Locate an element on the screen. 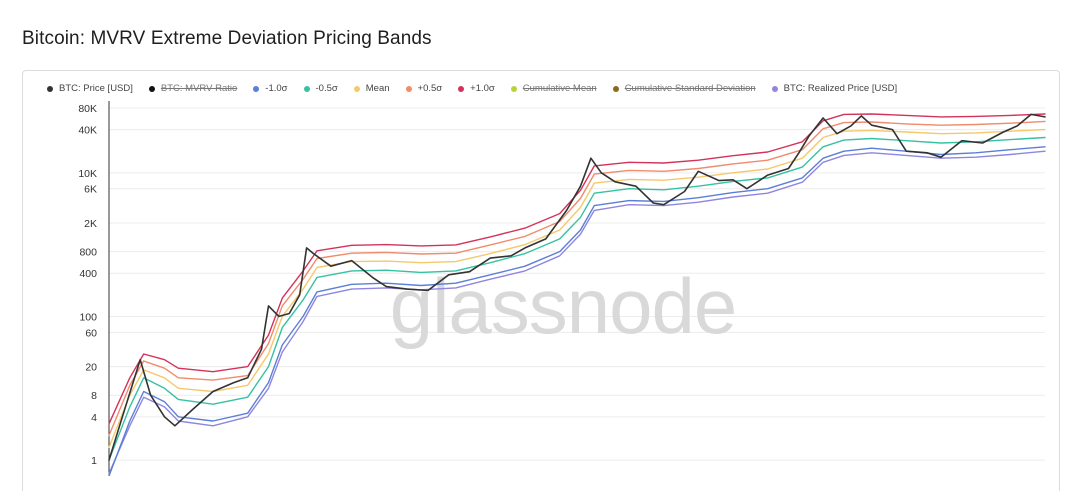  legend-label: BTC: MVRV Ratio is located at coordinates (199, 88).